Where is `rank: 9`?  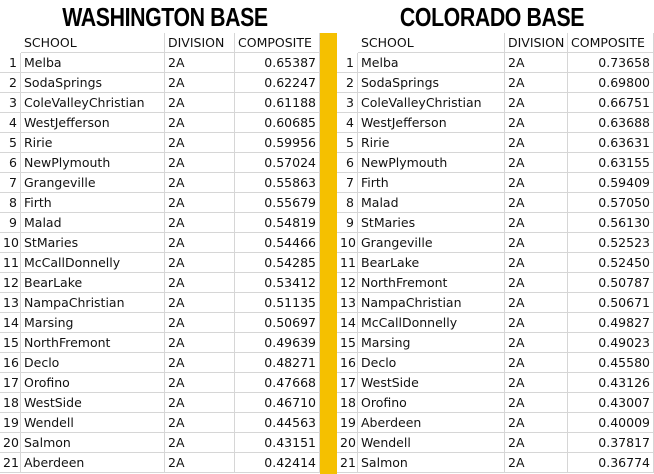
rank: 9 is located at coordinates (347, 223).